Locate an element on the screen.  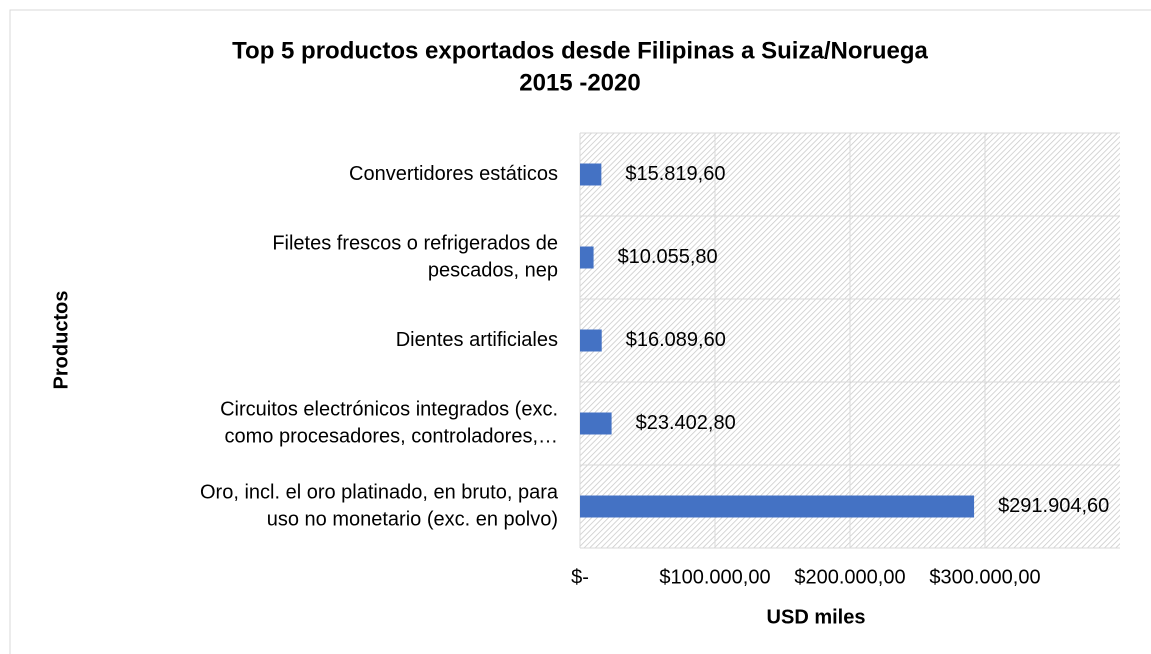
x-tick-label: $100.000,00 is located at coordinates (714, 577).